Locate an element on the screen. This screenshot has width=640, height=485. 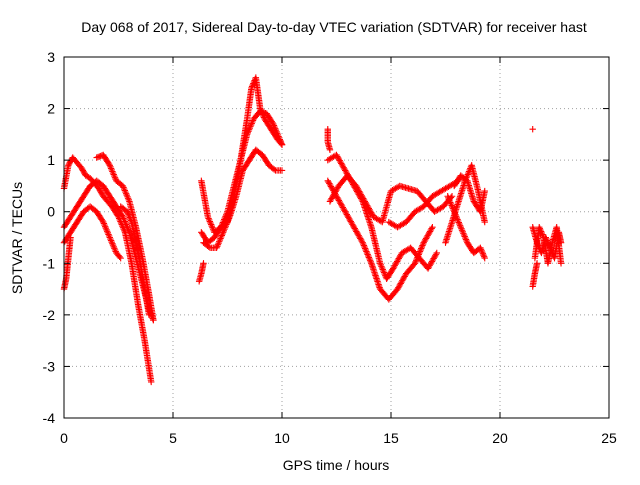
y-tick-label: 1 is located at coordinates (51, 160).